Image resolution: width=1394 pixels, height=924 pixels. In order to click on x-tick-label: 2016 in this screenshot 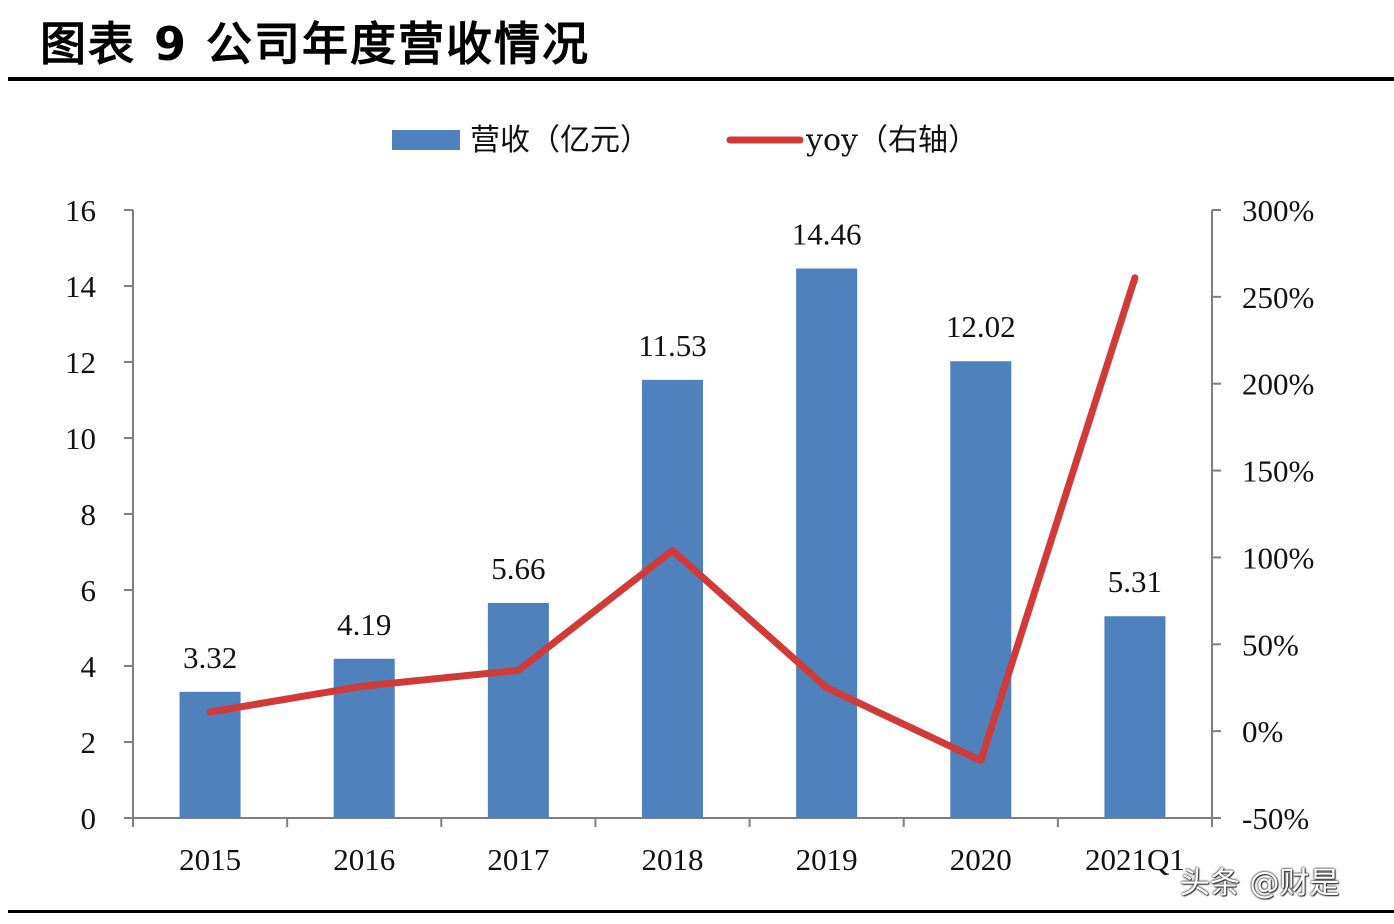, I will do `click(364, 859)`.